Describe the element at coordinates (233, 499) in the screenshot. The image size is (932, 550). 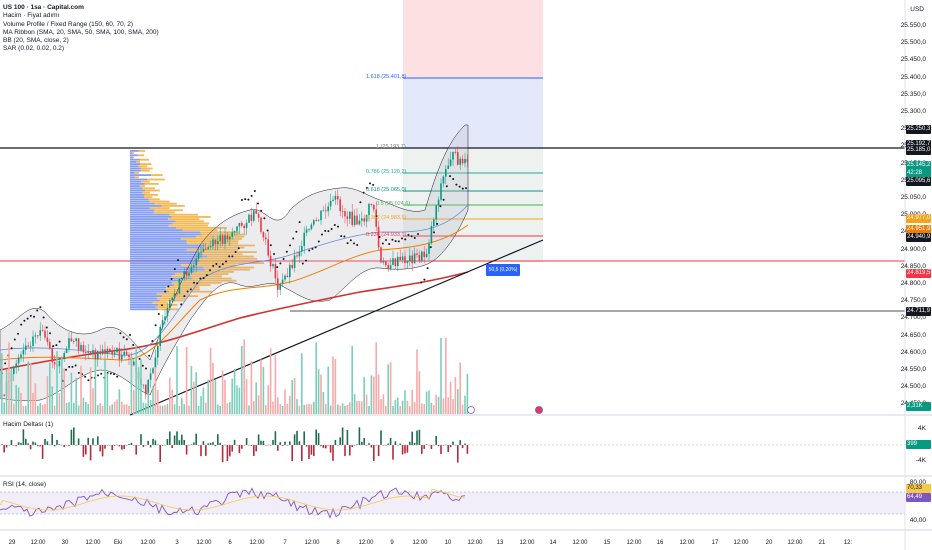
I see `rsi-ma-line` at that location.